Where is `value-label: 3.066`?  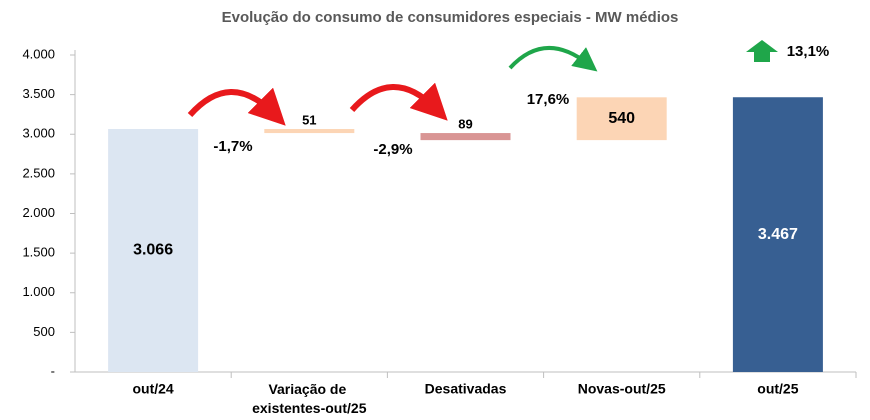
value-label: 3.066 is located at coordinates (153, 250).